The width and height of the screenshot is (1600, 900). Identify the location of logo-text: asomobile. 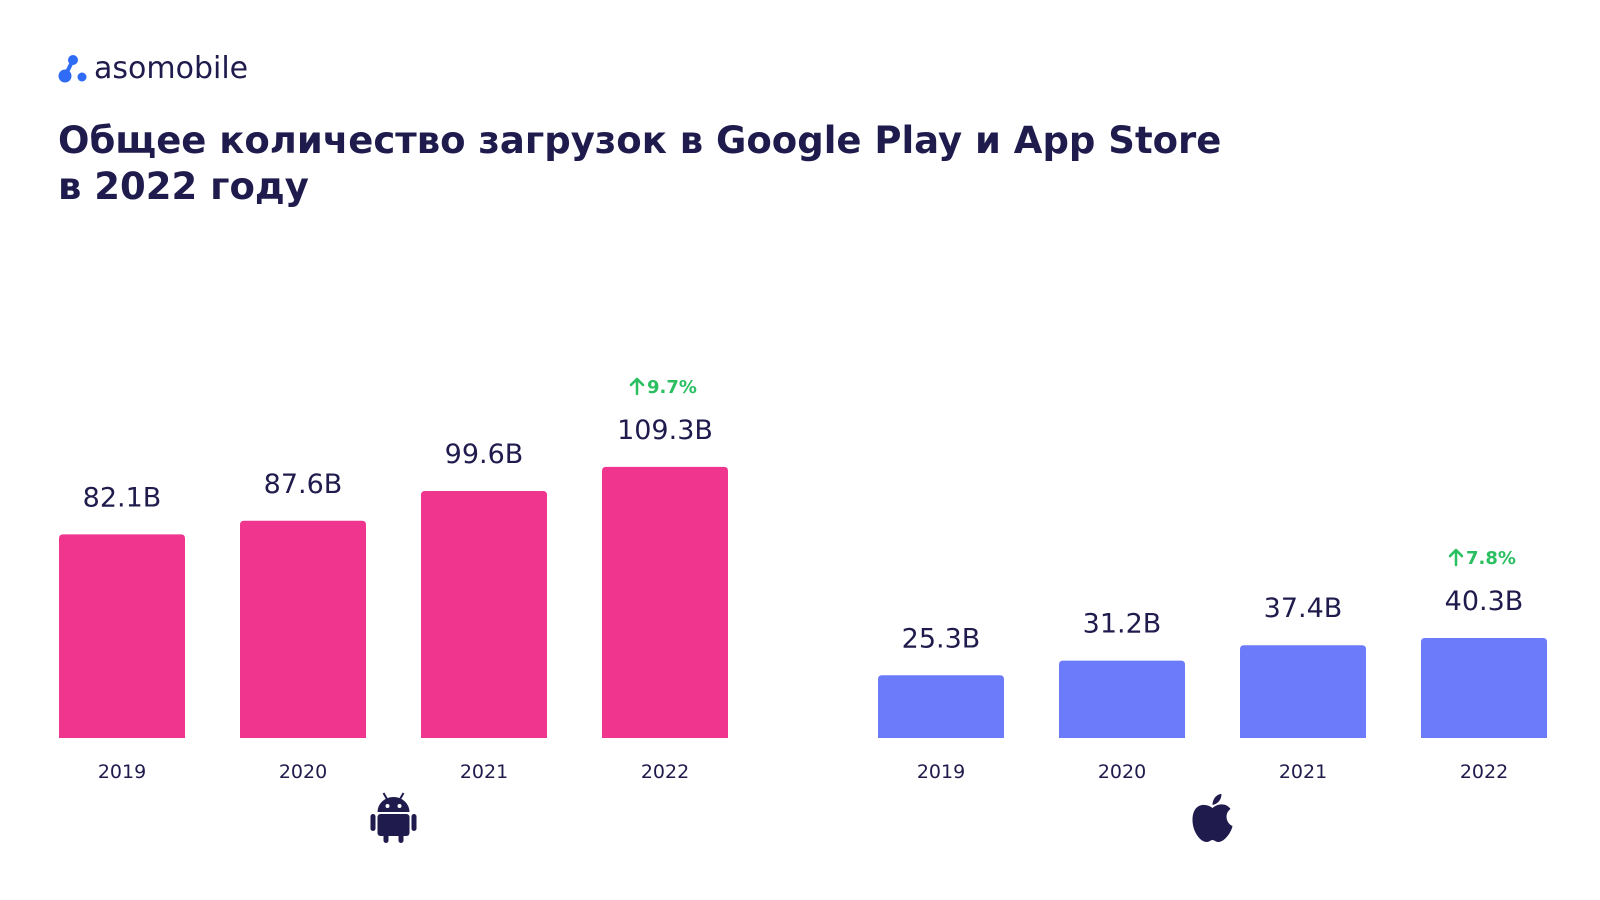
(171, 68).